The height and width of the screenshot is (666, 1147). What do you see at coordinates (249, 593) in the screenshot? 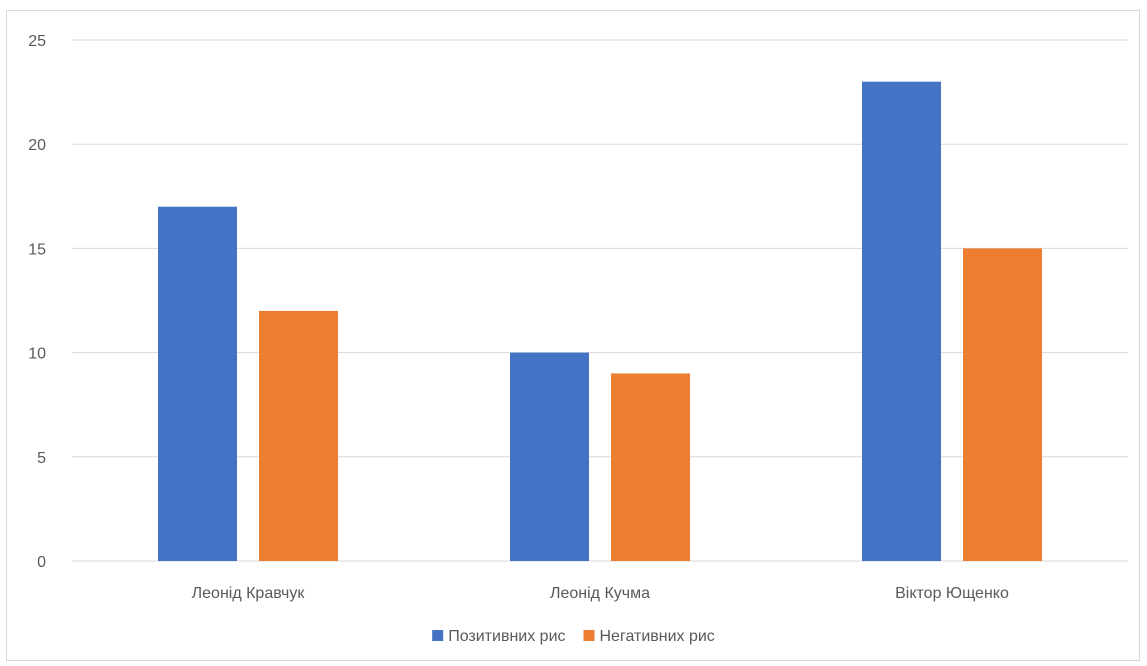
I see `x-tick-label: Леонід Кравчук` at bounding box center [249, 593].